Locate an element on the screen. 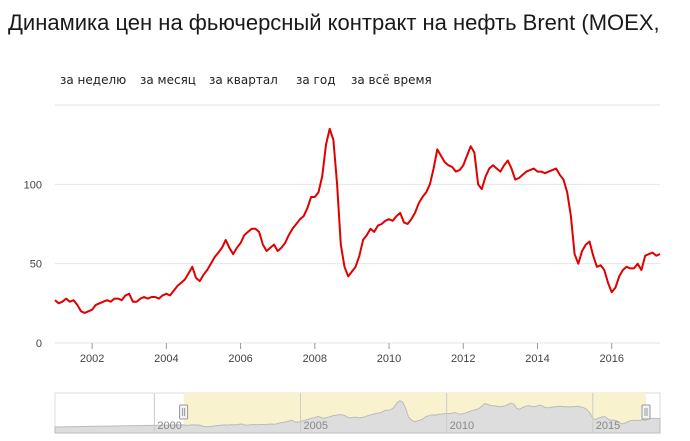  navigator-label: 2010 is located at coordinates (462, 426).